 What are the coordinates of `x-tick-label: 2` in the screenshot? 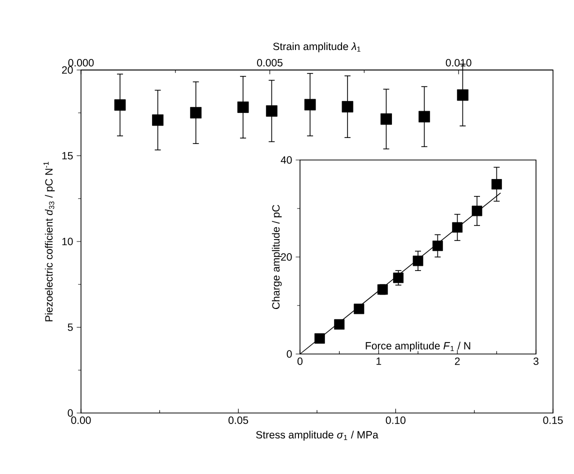 It's located at (457, 361).